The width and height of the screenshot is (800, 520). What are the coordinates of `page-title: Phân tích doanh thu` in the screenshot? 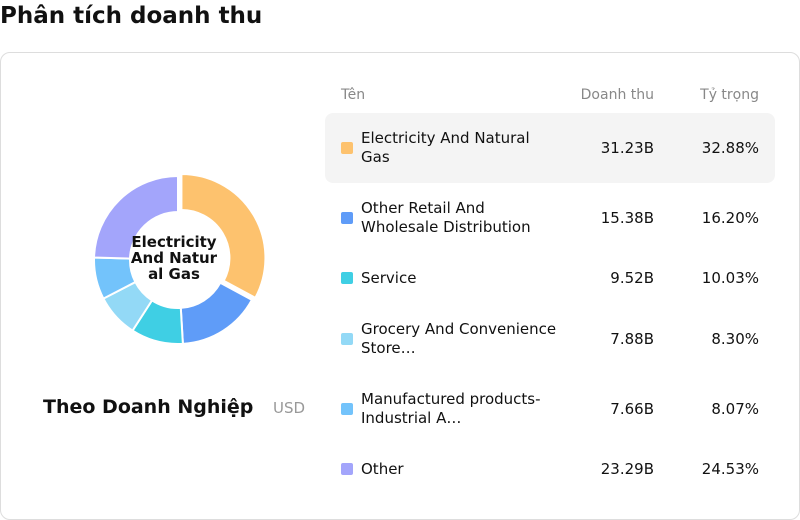 It's located at (131, 16).